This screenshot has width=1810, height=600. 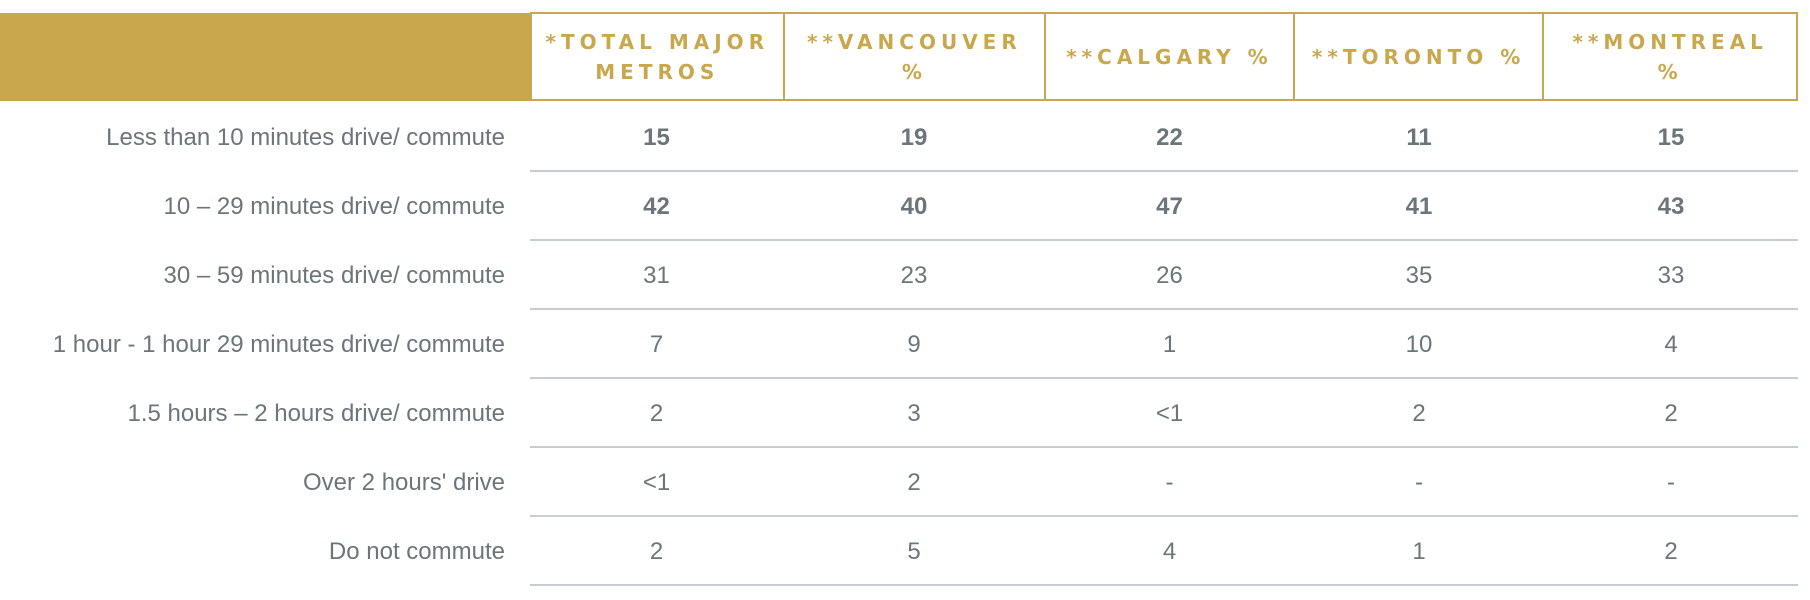 What do you see at coordinates (656, 56) in the screenshot?
I see `column-header-total-major-metros: *TOTAL MAJOR METROS` at bounding box center [656, 56].